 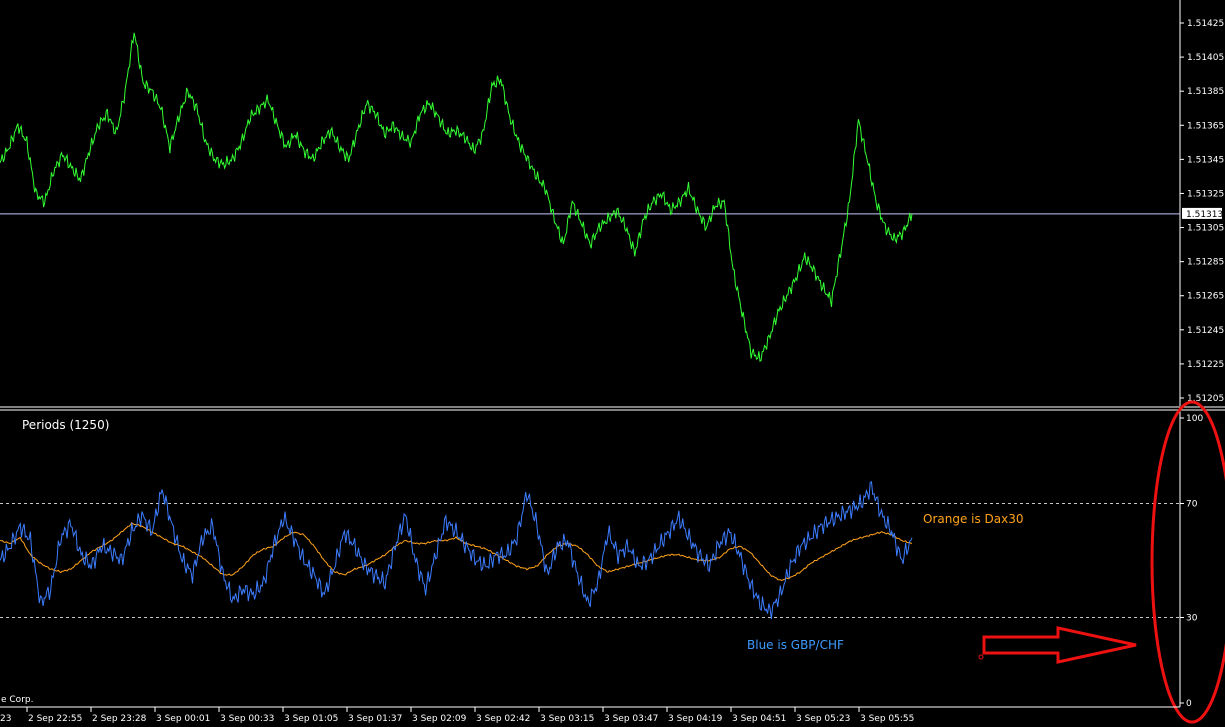 What do you see at coordinates (1205, 399) in the screenshot?
I see `price-tick-label: 1.51205` at bounding box center [1205, 399].